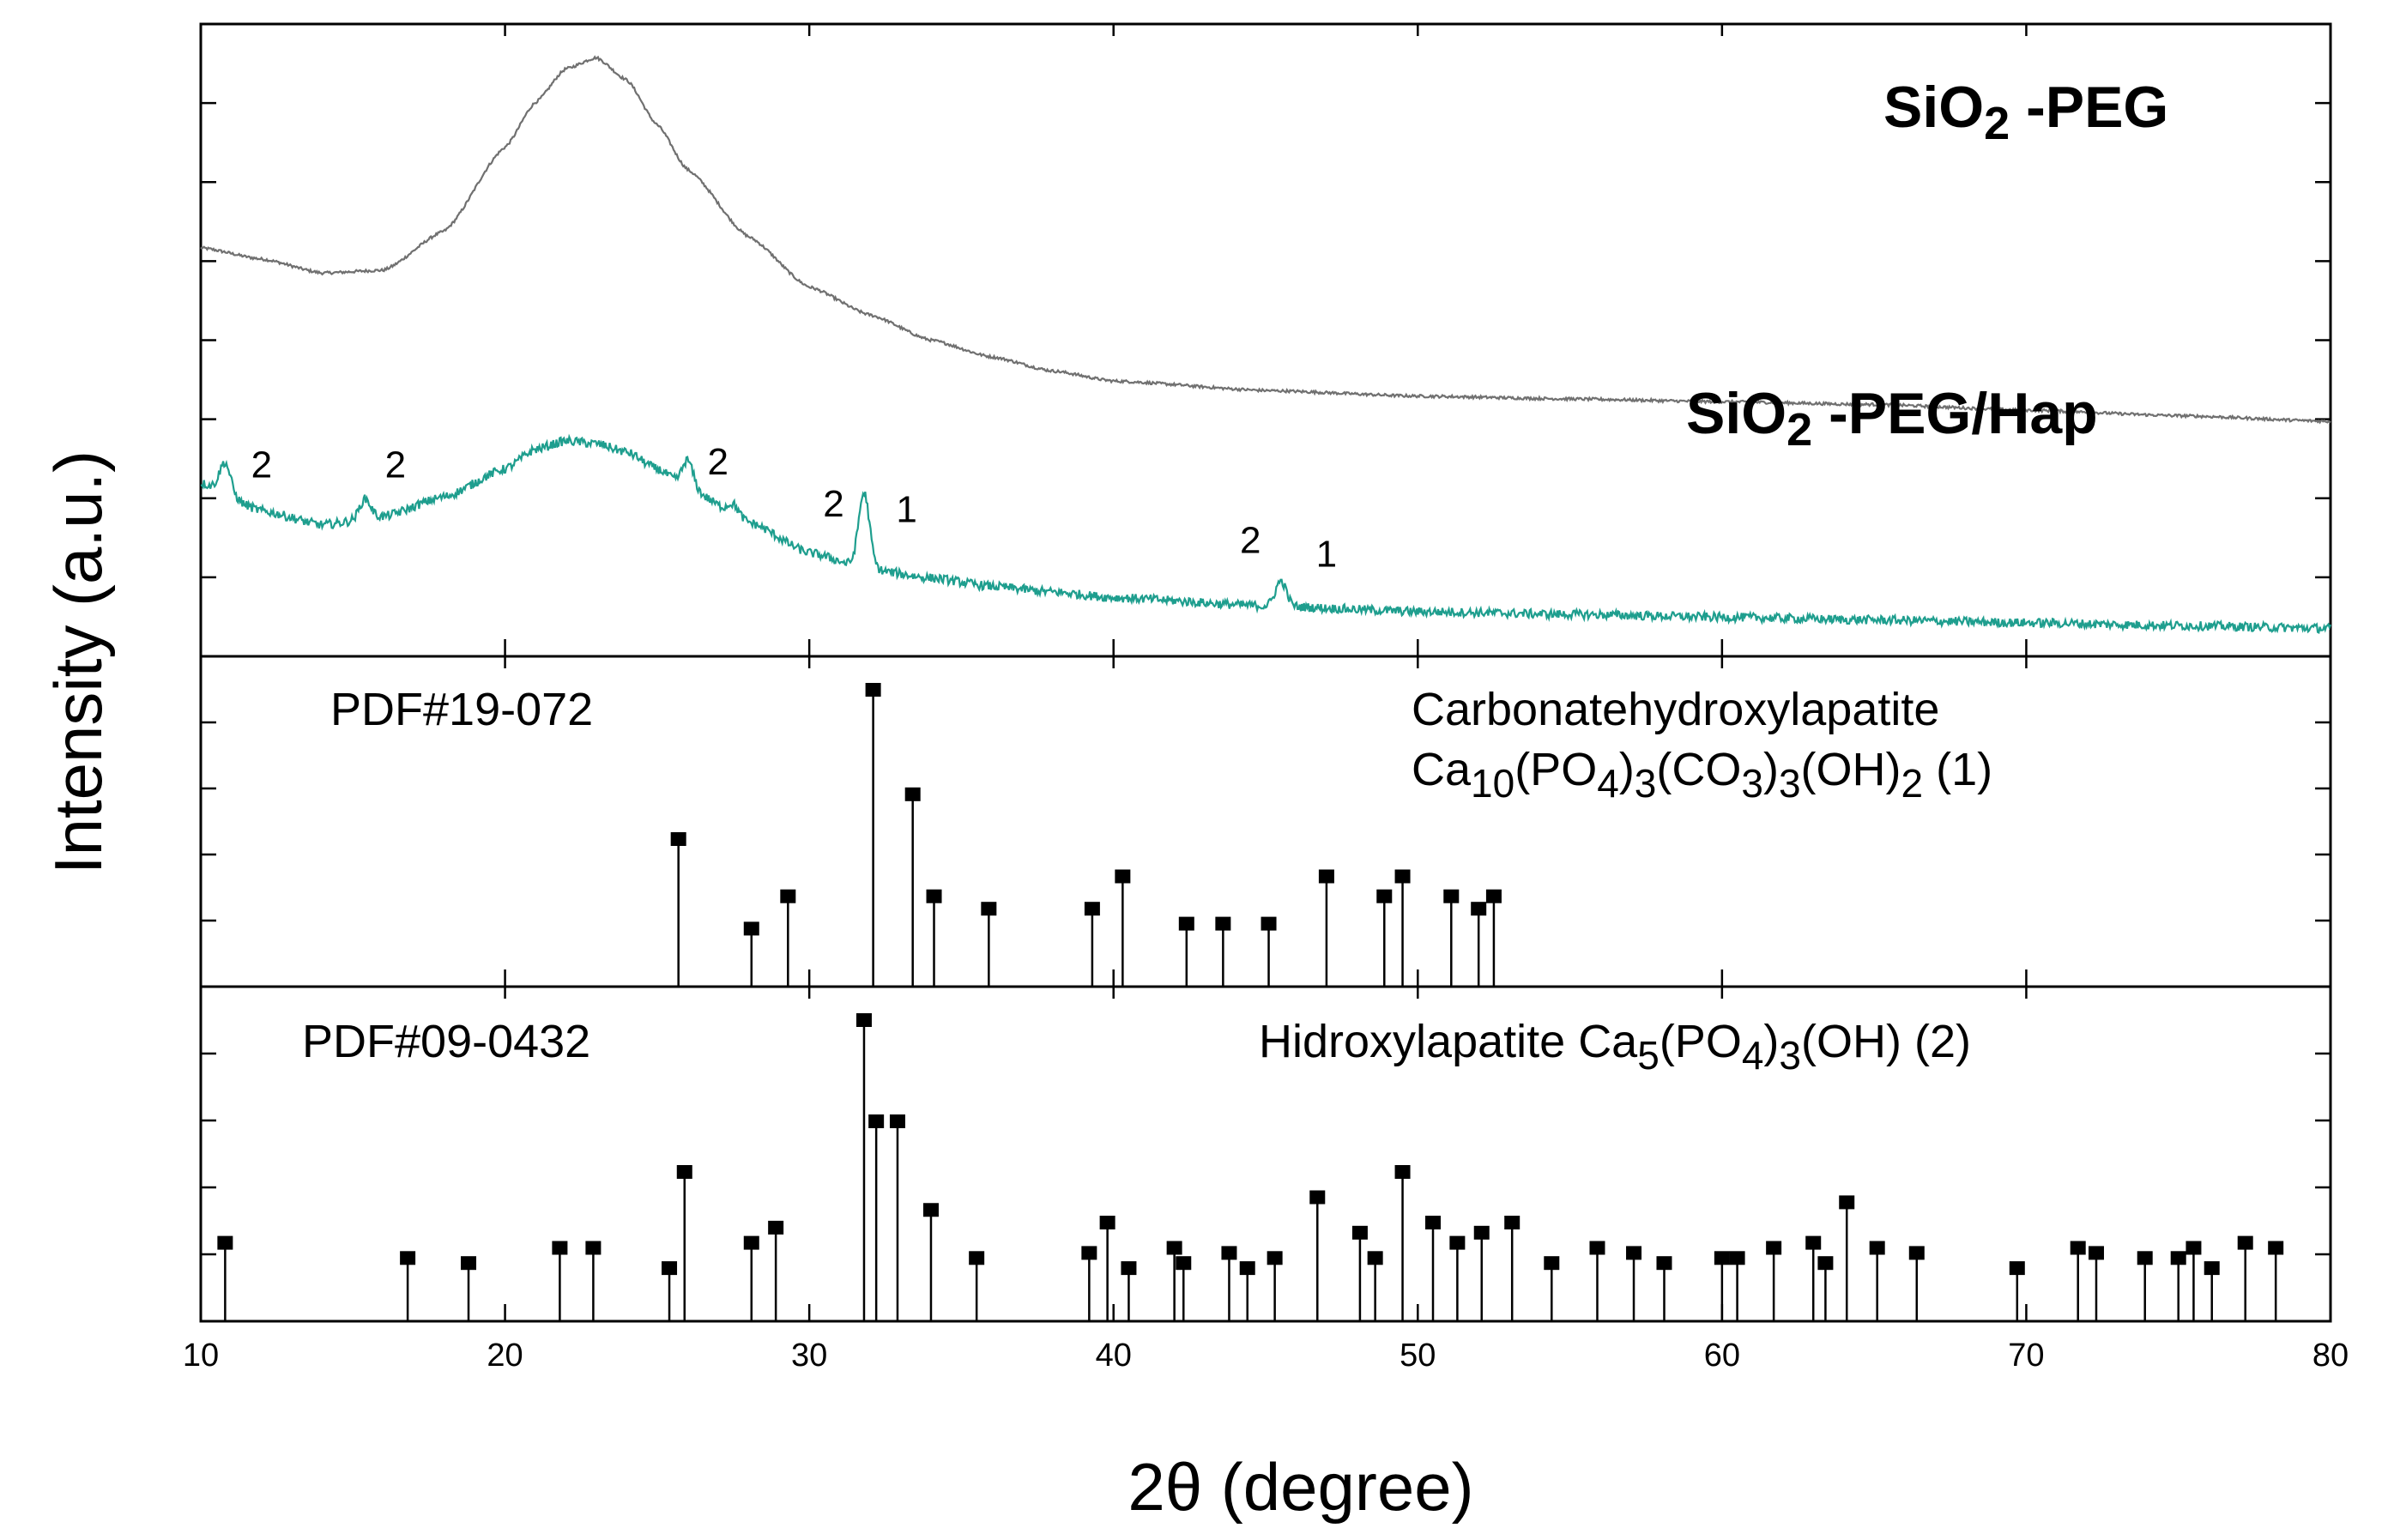  What do you see at coordinates (1114, 1356) in the screenshot?
I see `x-tick-label: 40` at bounding box center [1114, 1356].